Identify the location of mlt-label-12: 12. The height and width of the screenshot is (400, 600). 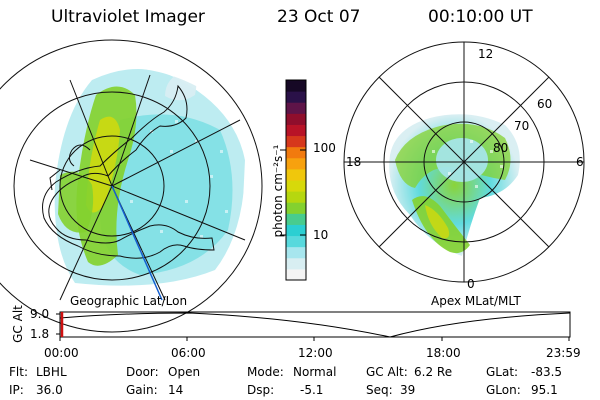
(486, 54).